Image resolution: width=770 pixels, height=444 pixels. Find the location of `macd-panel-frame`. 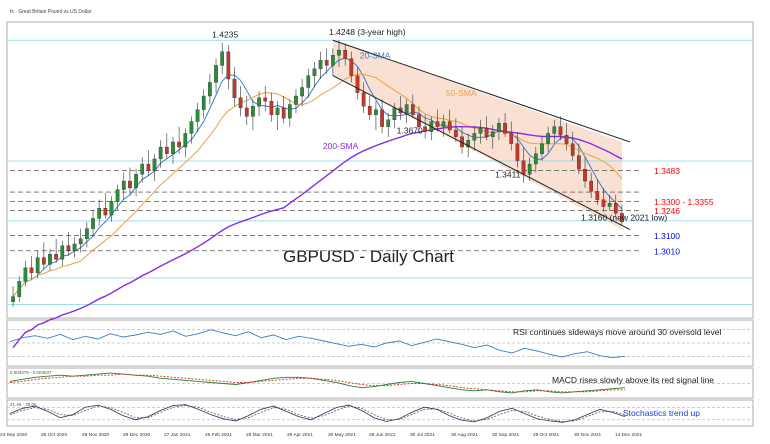

macd-panel-frame is located at coordinates (380, 383).